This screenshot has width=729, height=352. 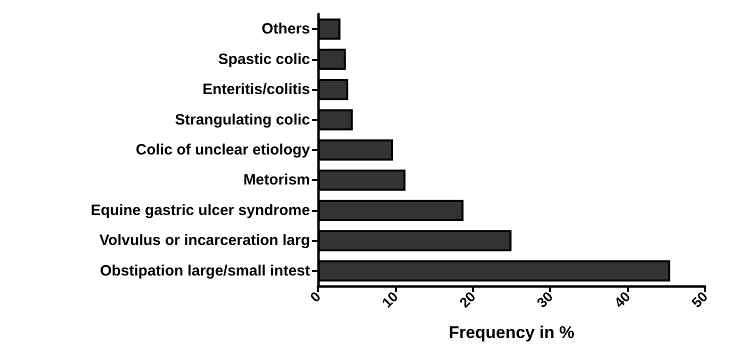 I want to click on y-tick-label: Volvulus or incarceration larg, so click(x=204, y=241).